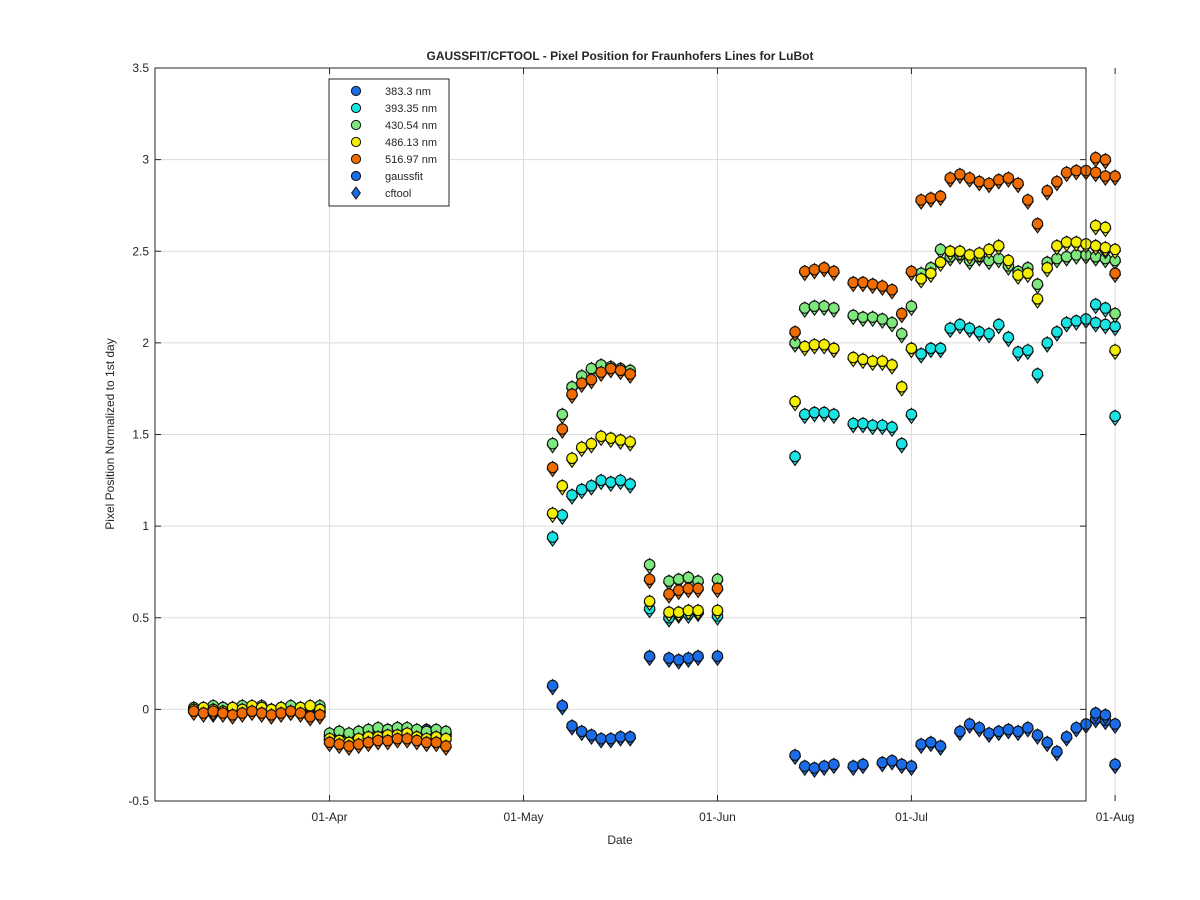 This screenshot has height=900, width=1200. Describe the element at coordinates (140, 251) in the screenshot. I see `y-tick-label: 2.5` at that location.